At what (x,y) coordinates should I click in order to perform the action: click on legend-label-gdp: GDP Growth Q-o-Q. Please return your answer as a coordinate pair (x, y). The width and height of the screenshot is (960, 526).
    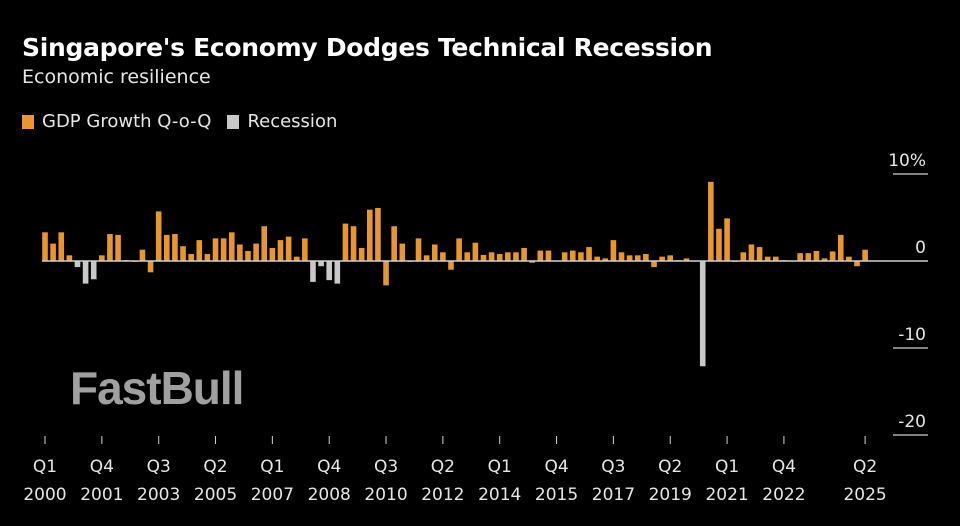
    Looking at the image, I should click on (127, 121).